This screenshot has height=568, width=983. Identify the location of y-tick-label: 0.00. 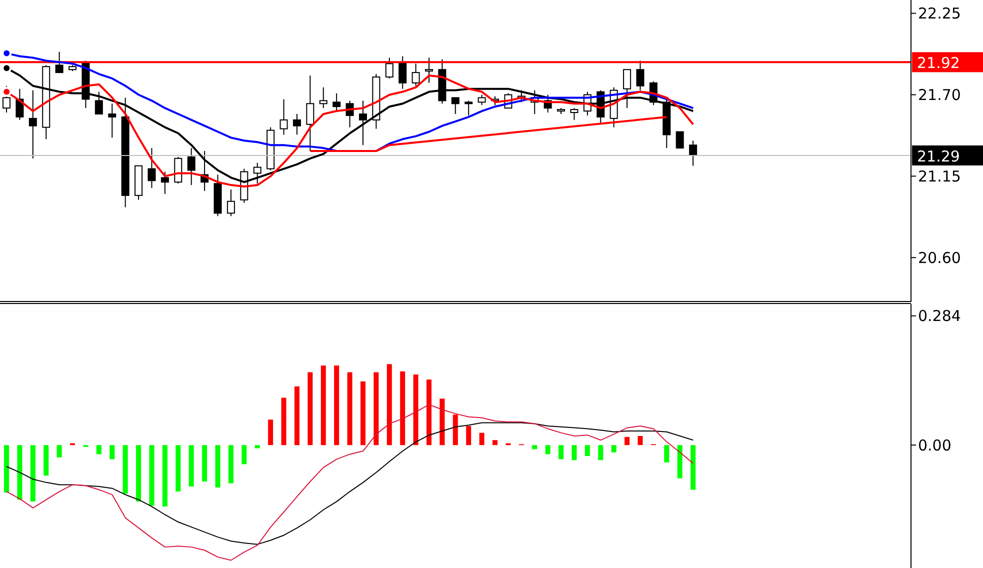
(935, 445).